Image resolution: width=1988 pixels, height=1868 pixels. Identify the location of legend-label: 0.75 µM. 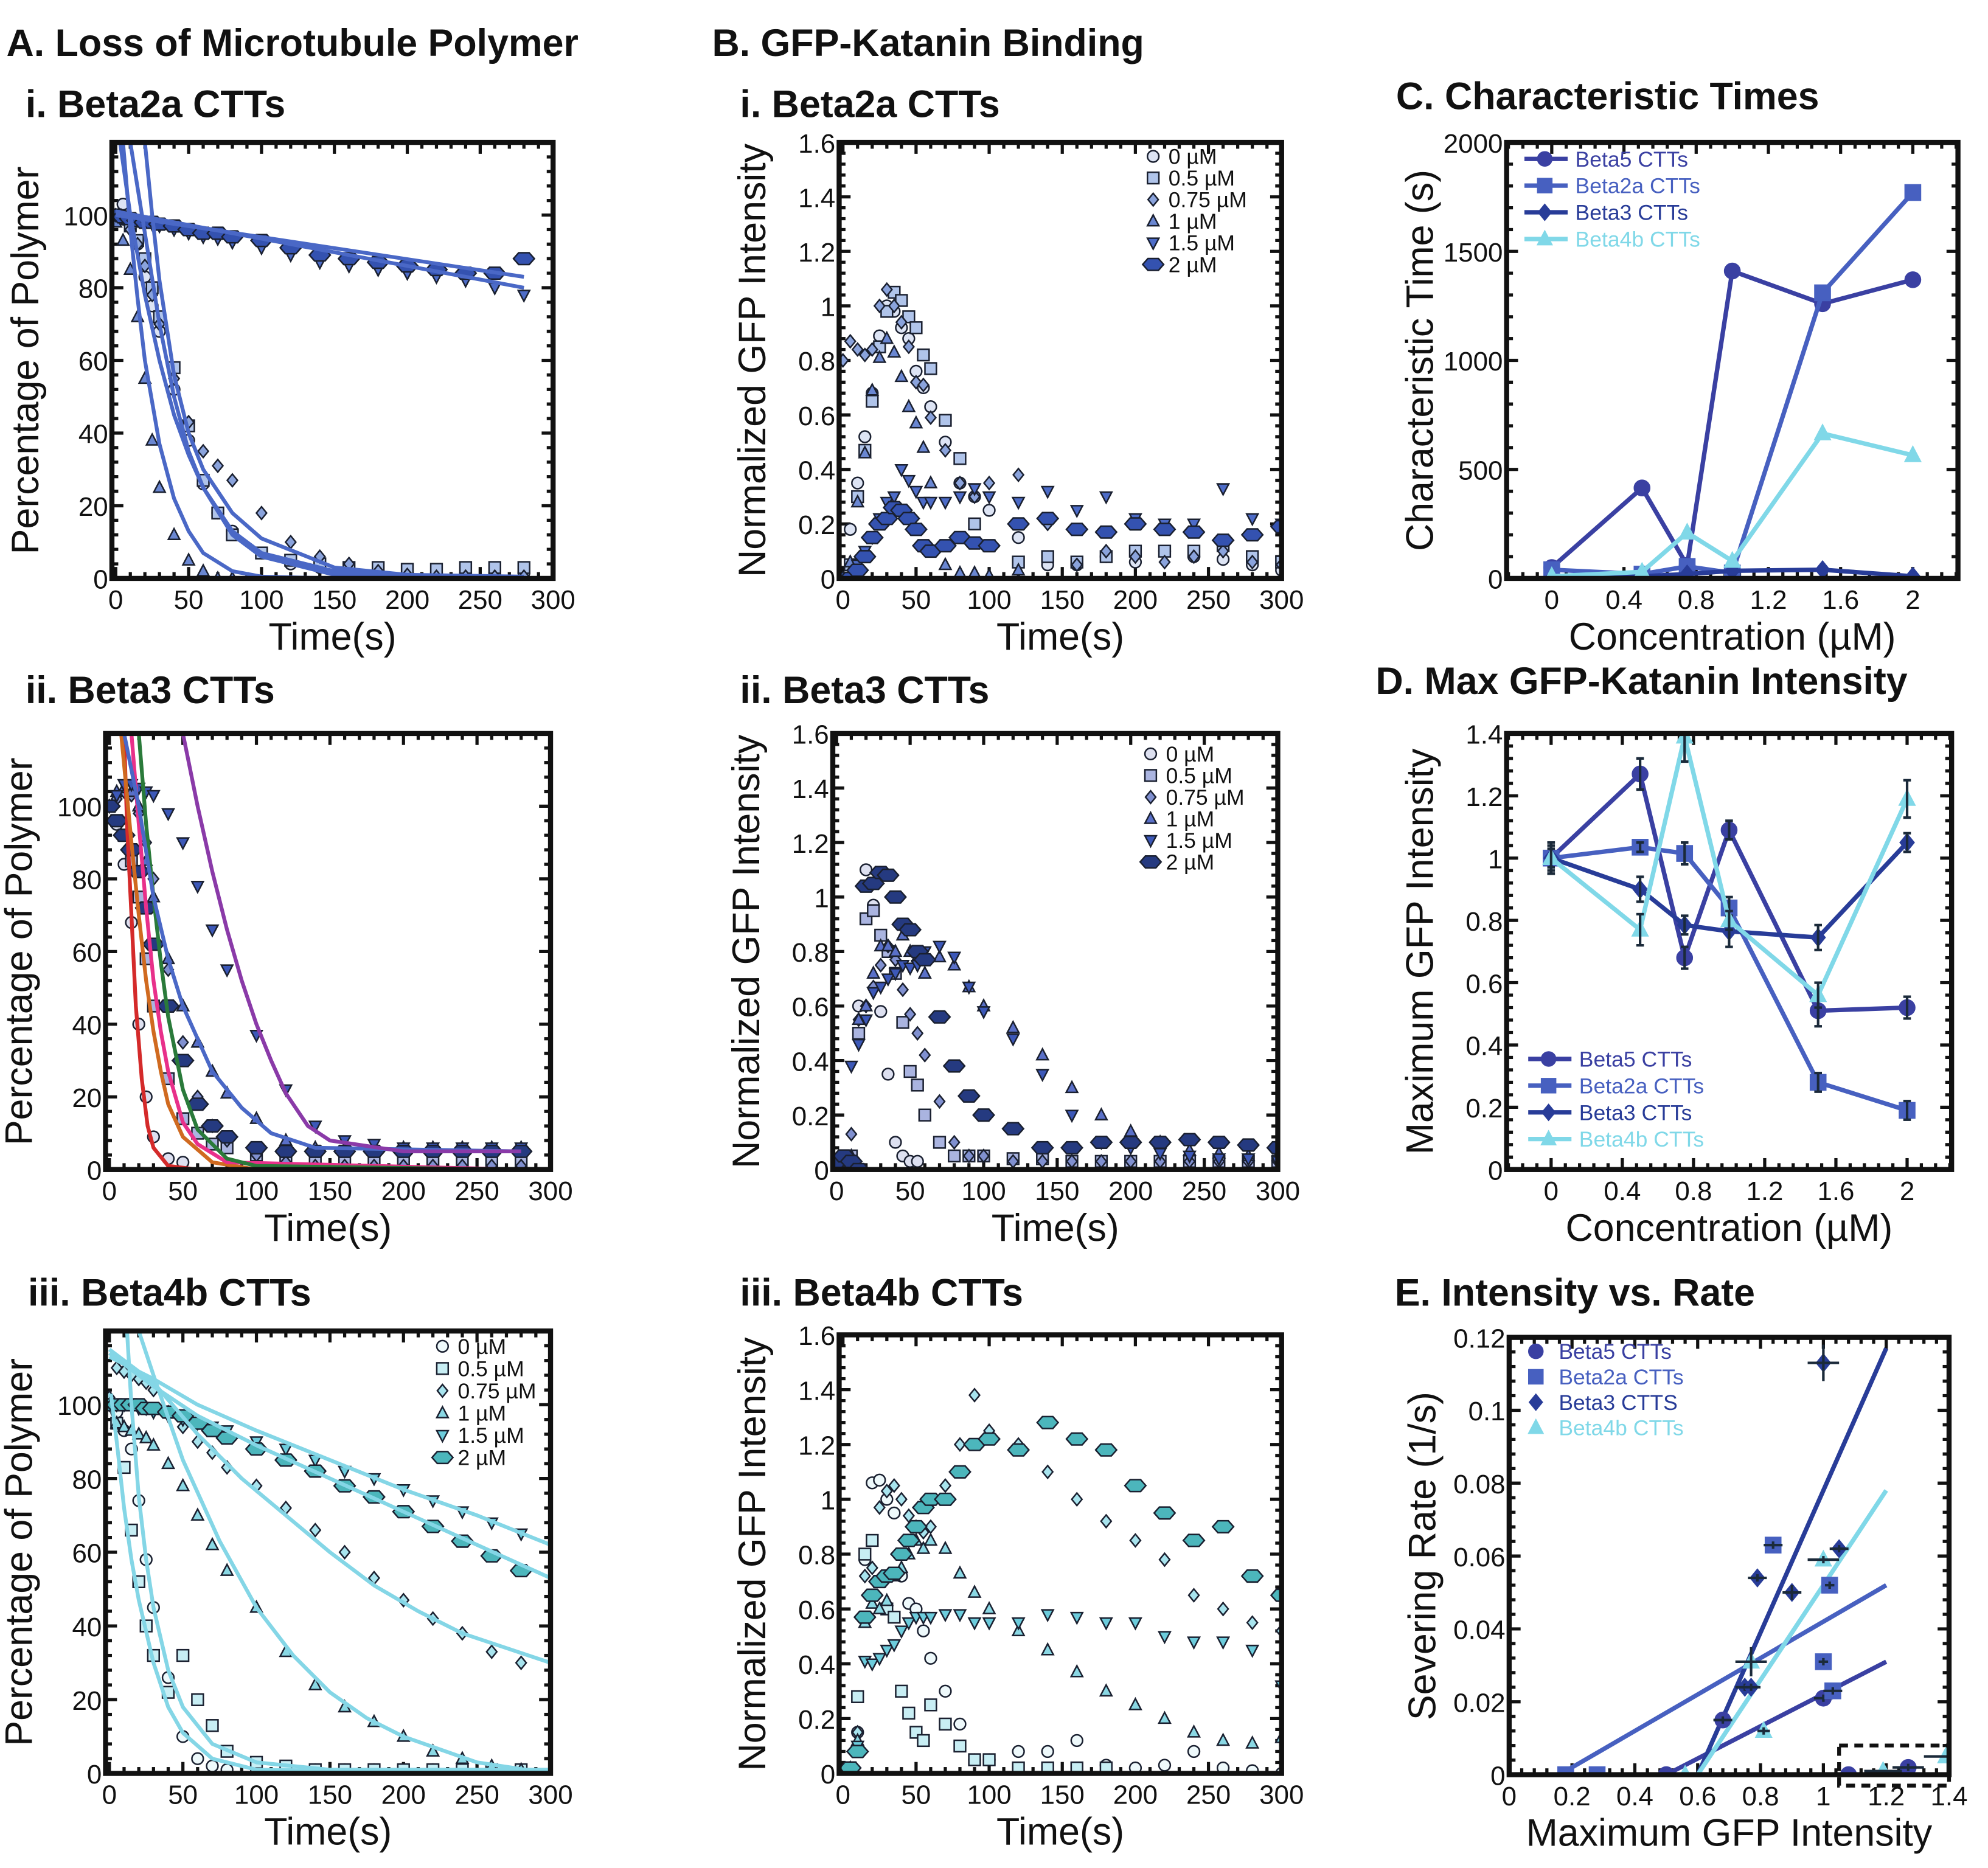
(1205, 797).